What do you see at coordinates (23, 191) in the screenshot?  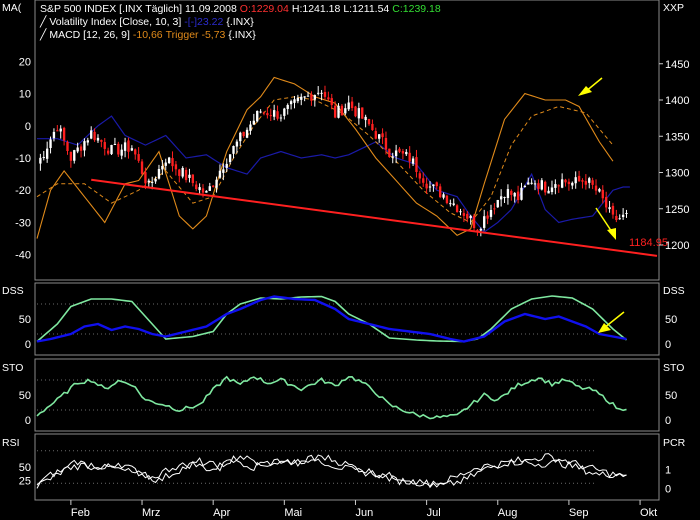 I see `left-tick-label: -20` at bounding box center [23, 191].